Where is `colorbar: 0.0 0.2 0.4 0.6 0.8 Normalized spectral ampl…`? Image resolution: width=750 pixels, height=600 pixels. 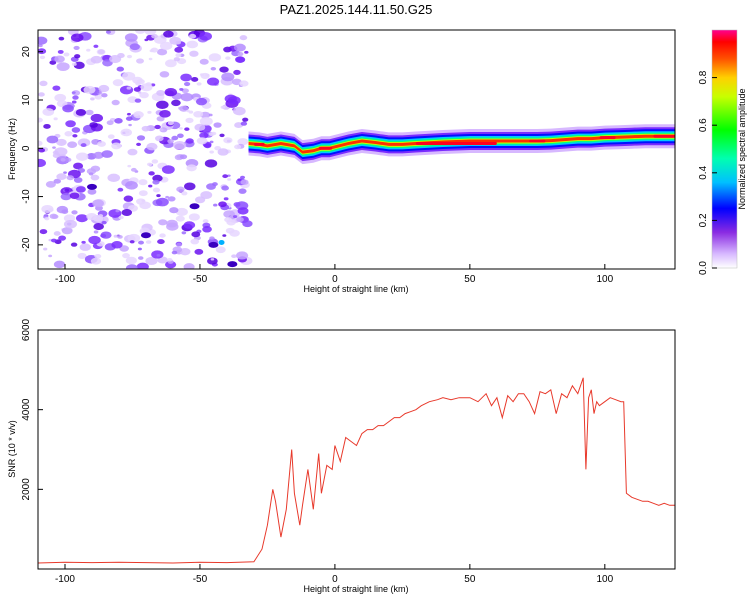 colorbar: 0.0 0.2 0.4 0.6 0.8 Normalized spectral ampl… is located at coordinates (722, 152).